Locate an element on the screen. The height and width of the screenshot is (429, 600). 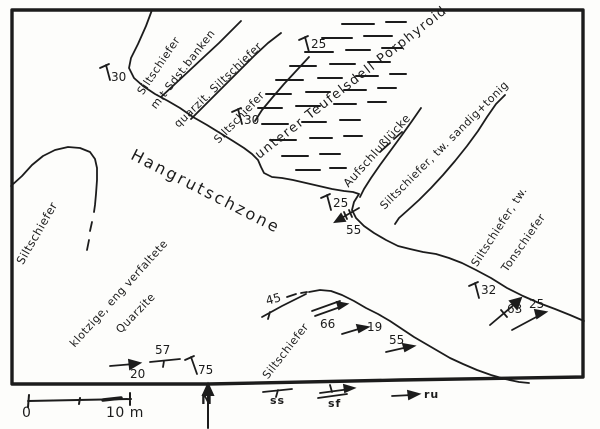
legend-label-sf: sf is located at coordinates (335, 403).